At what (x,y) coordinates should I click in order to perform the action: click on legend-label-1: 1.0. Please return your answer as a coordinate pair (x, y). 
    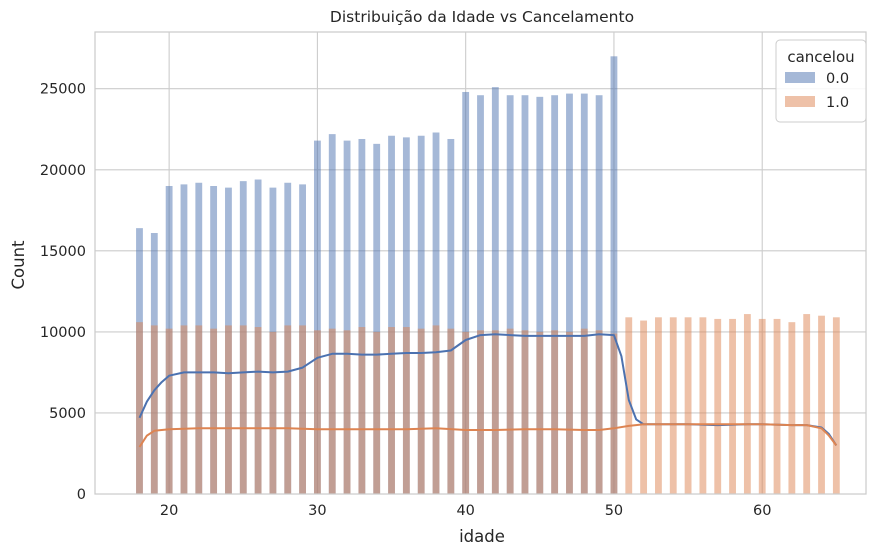
    Looking at the image, I should click on (837, 103).